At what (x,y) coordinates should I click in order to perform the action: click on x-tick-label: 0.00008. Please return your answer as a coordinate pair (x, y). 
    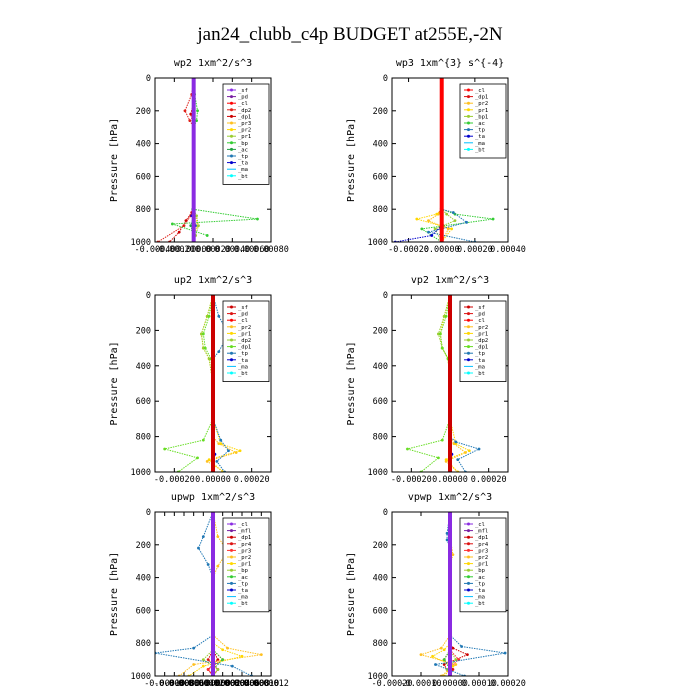
    Looking at the image, I should click on (252, 684).